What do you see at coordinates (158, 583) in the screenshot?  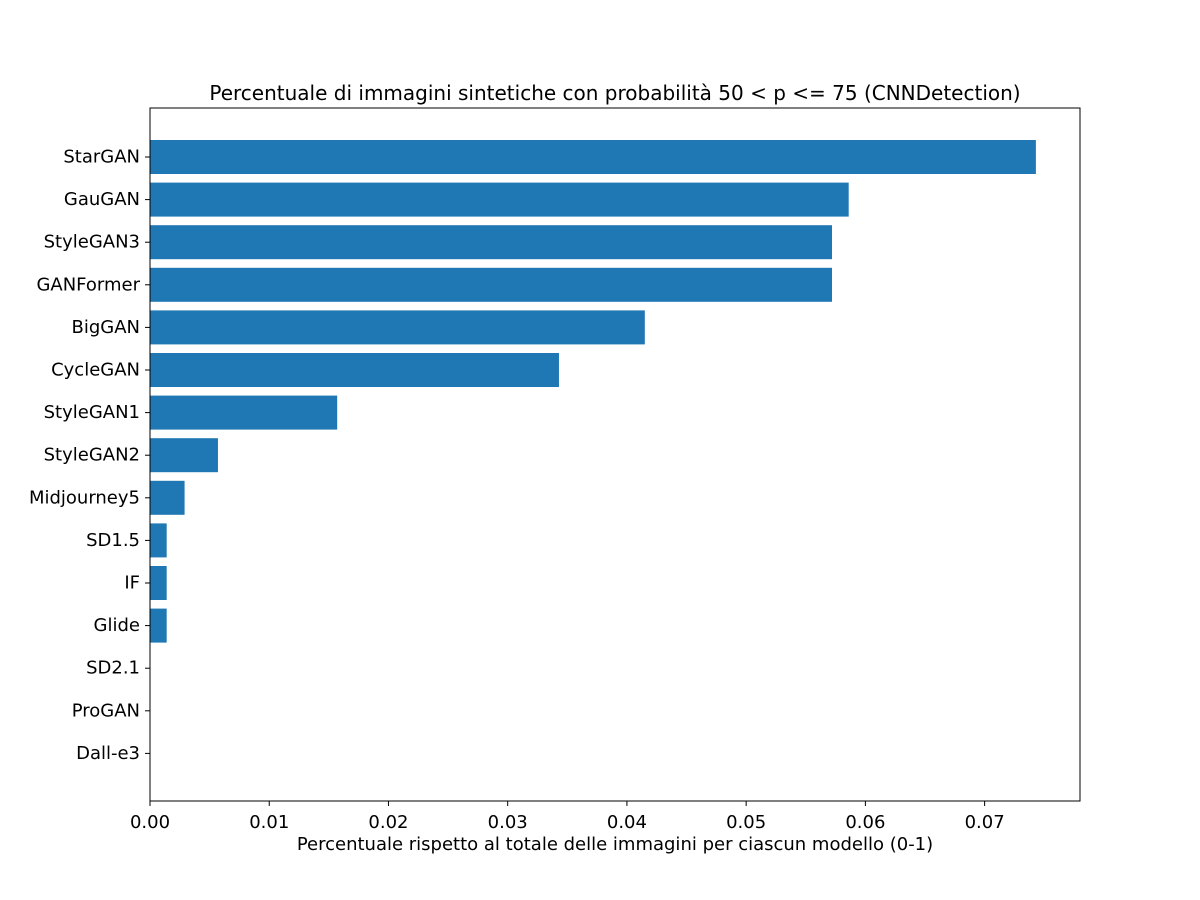 I see `bar-if` at bounding box center [158, 583].